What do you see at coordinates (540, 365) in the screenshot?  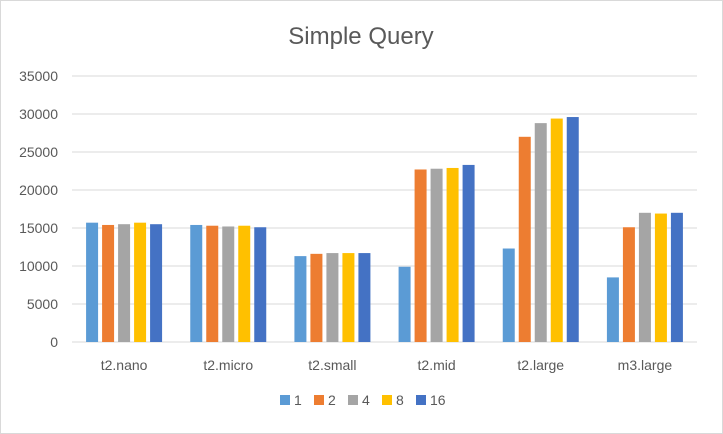 I see `x-tick-label: t2.large` at bounding box center [540, 365].